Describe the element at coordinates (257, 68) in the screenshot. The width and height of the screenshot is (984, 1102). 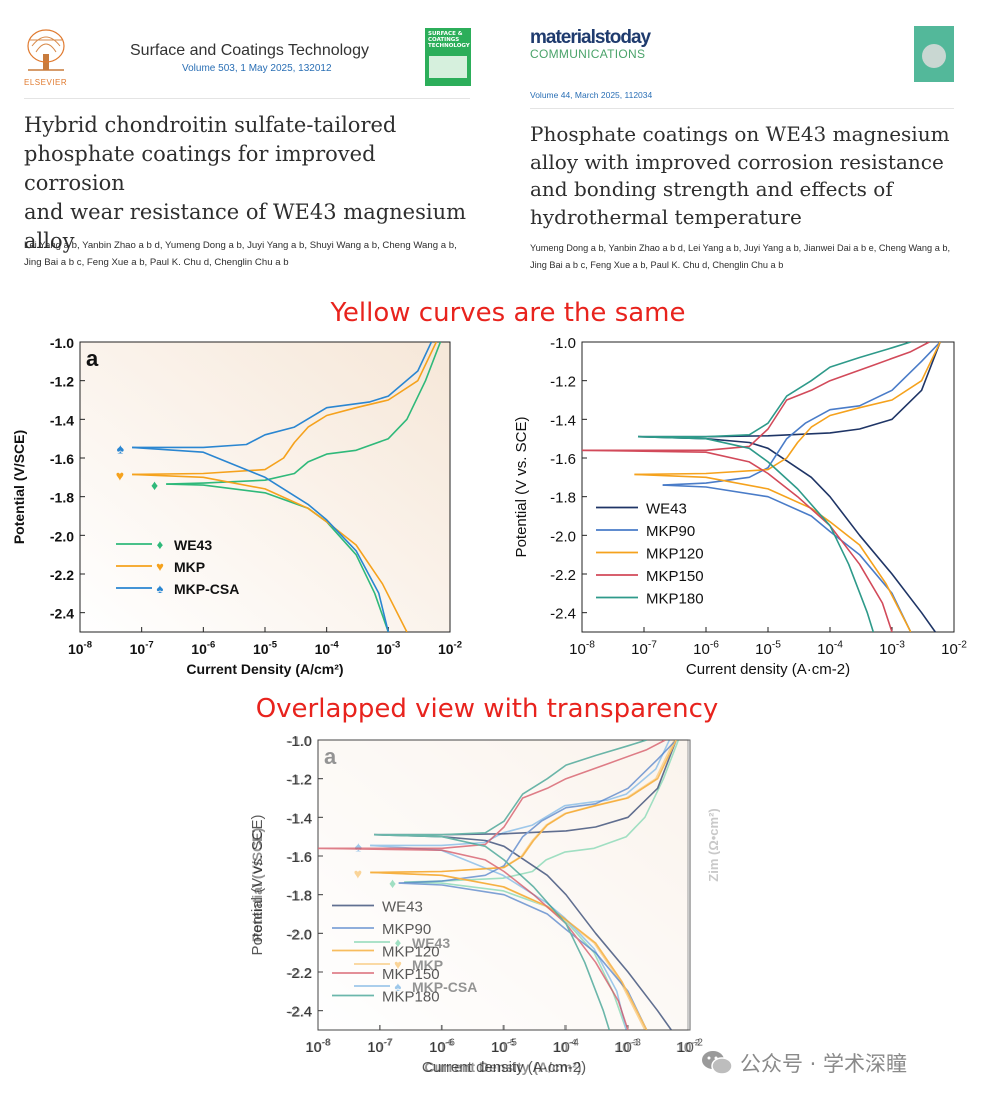
I see `volume-line: Volume 503, 1 May 2025, 132012` at that location.